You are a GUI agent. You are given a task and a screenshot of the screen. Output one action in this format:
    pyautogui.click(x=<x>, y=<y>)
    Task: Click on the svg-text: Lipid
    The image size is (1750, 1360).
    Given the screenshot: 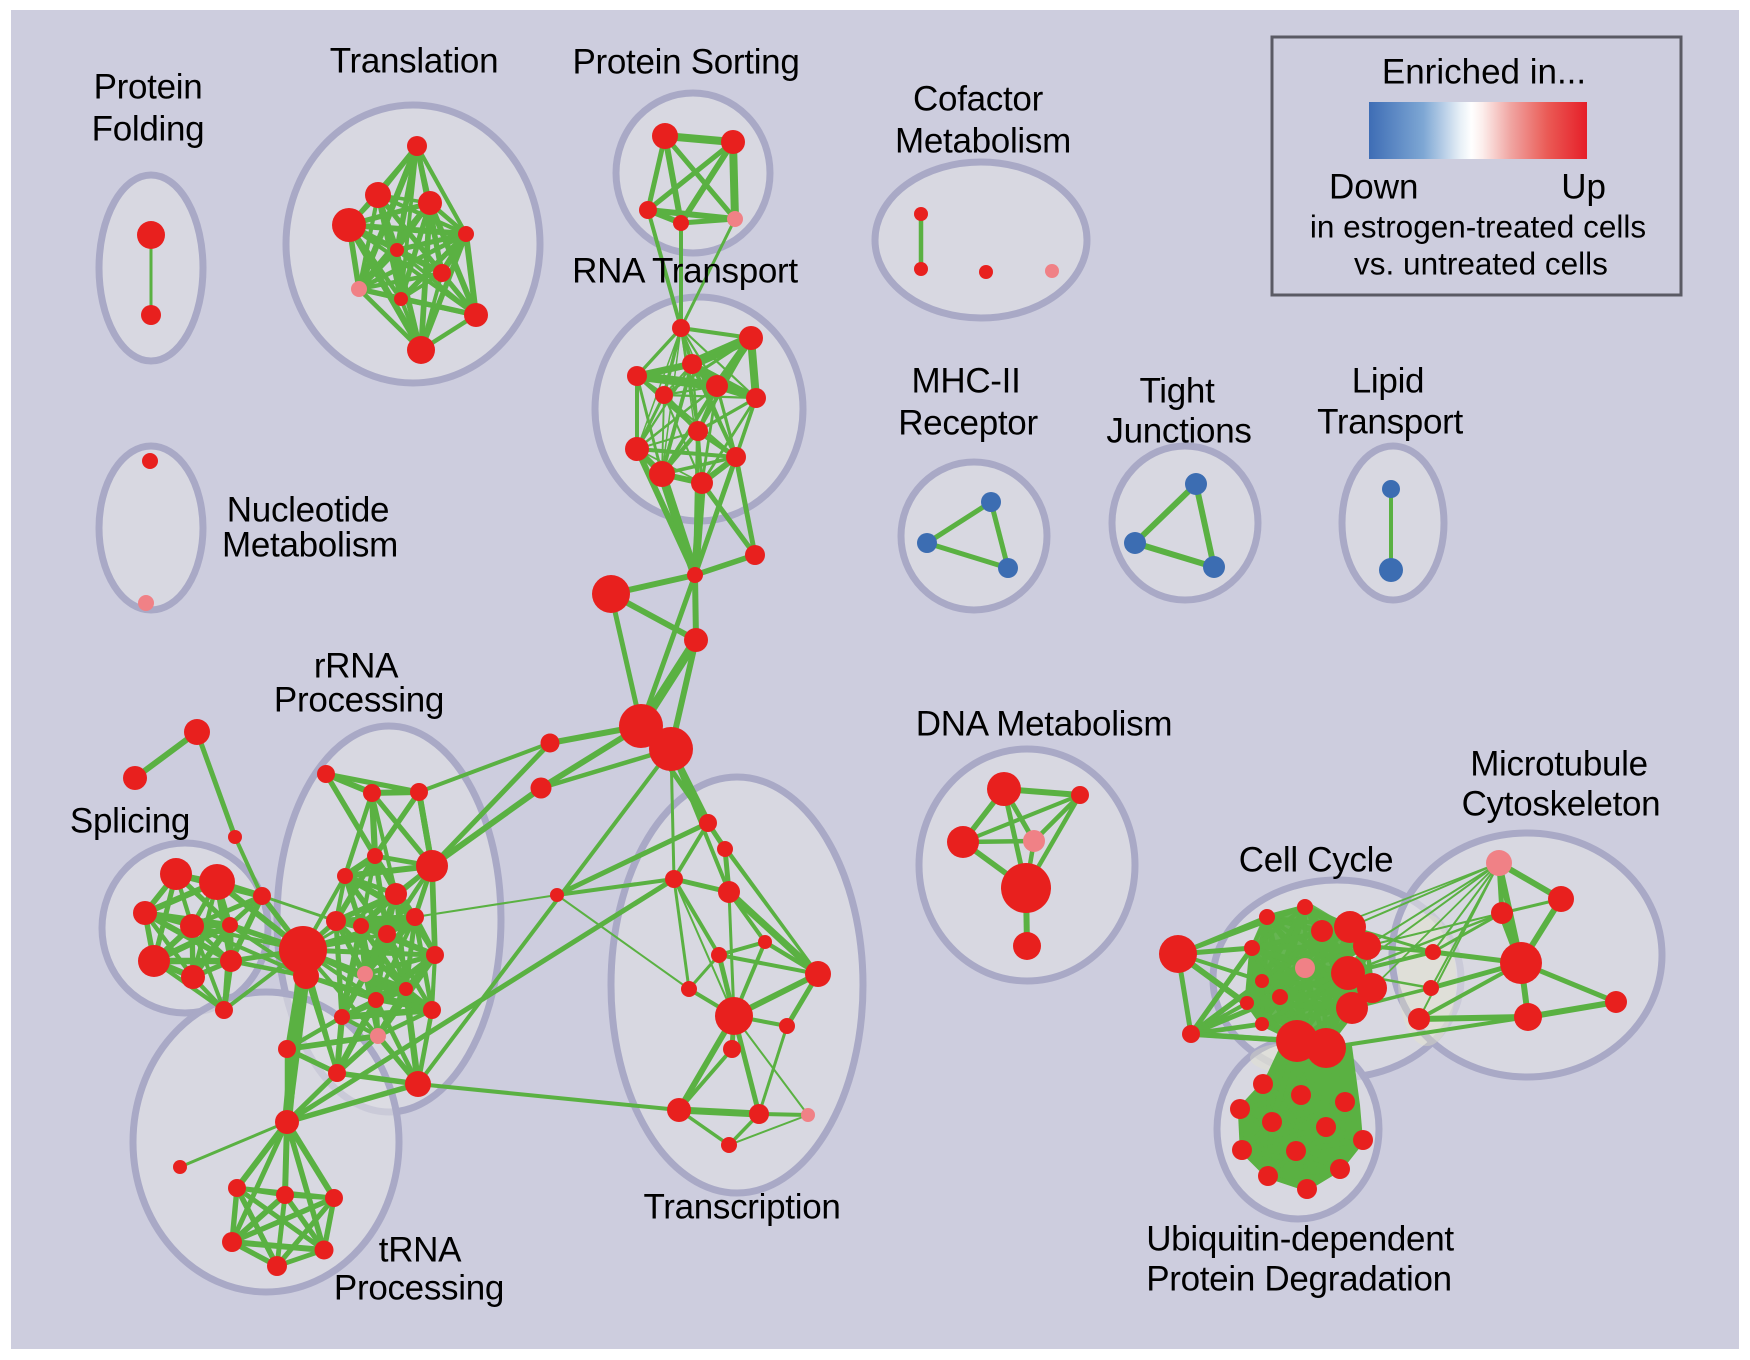 What is the action you would take?
    pyautogui.click(x=1388, y=380)
    